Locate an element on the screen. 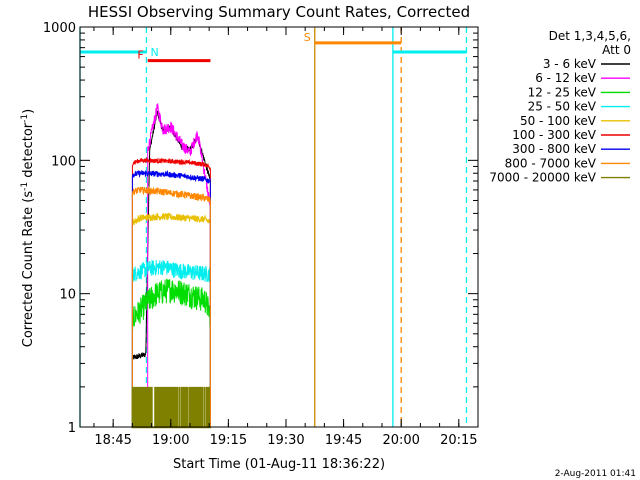 The width and height of the screenshot is (640, 480). x-tick-labels: 18:45 19:00 19:15 19:30 19:45 20:00 20:15 is located at coordinates (285, 440).